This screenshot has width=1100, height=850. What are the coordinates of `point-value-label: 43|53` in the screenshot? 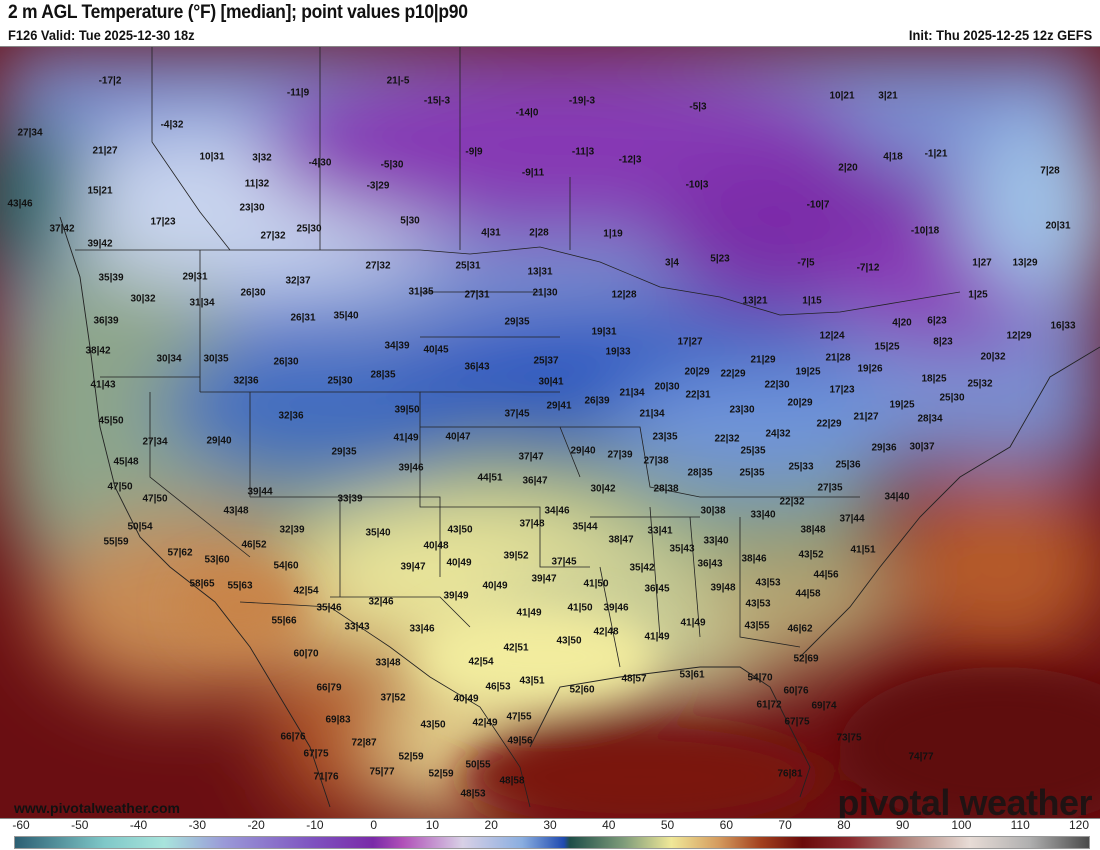 It's located at (768, 583).